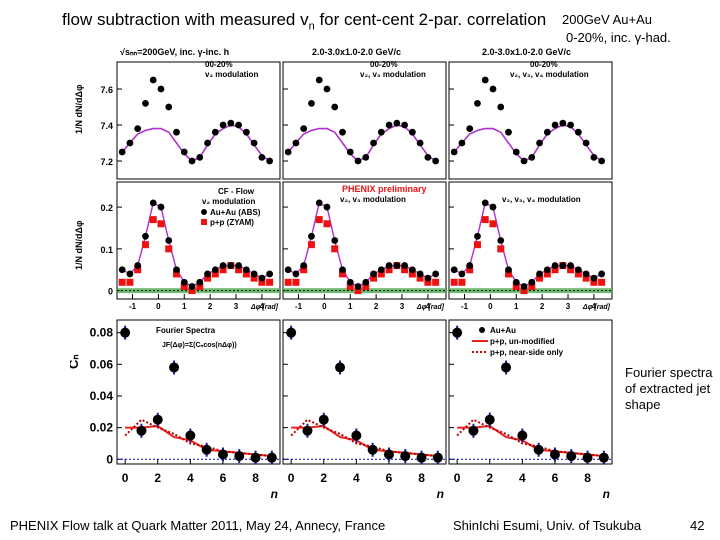  I want to click on page-number: 42, so click(697, 525).